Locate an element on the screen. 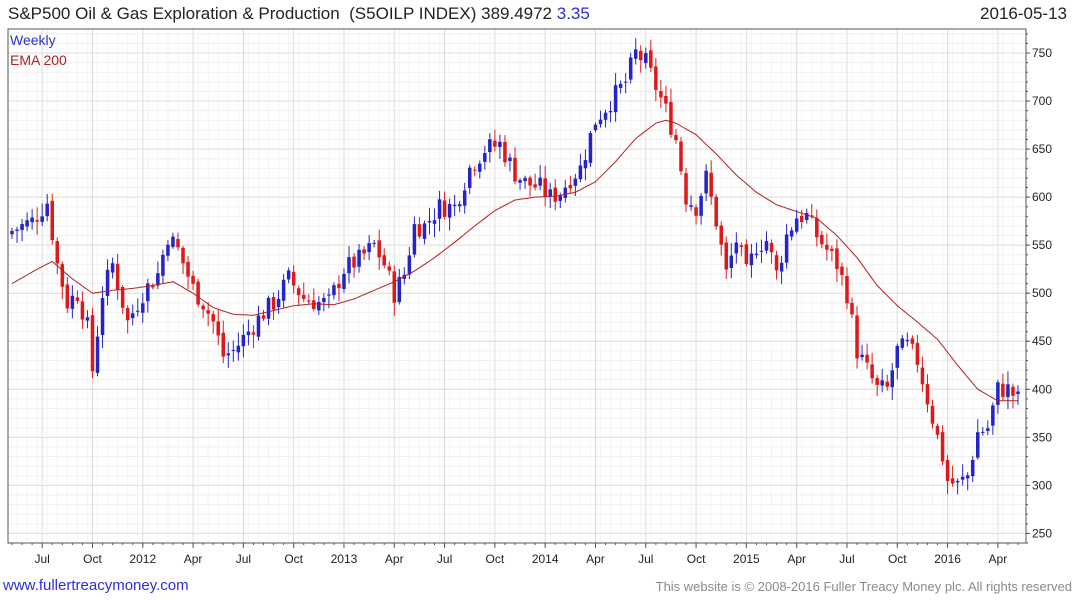 The image size is (1075, 600). y-tick-label: 550 is located at coordinates (1042, 245).